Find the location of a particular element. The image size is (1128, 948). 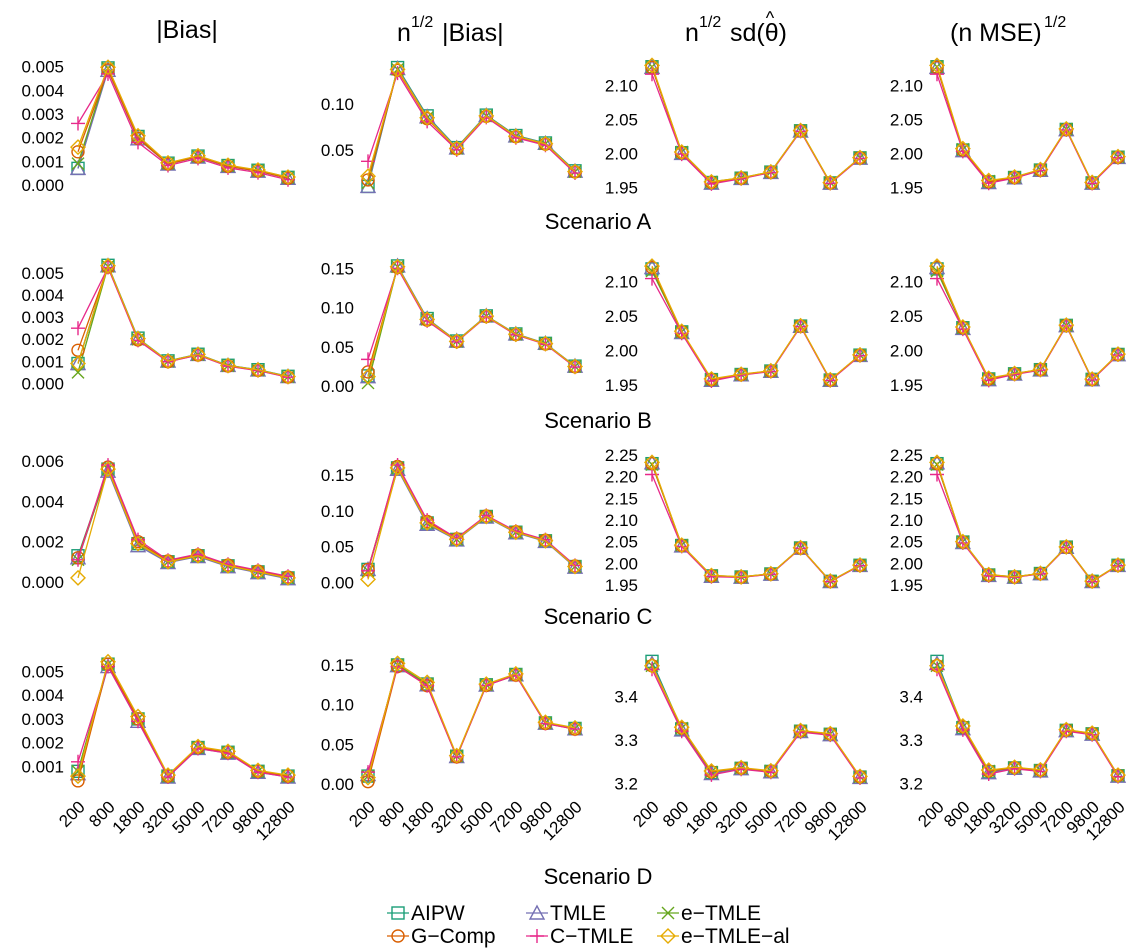

y-tick-label: 3.4 is located at coordinates (626, 696).